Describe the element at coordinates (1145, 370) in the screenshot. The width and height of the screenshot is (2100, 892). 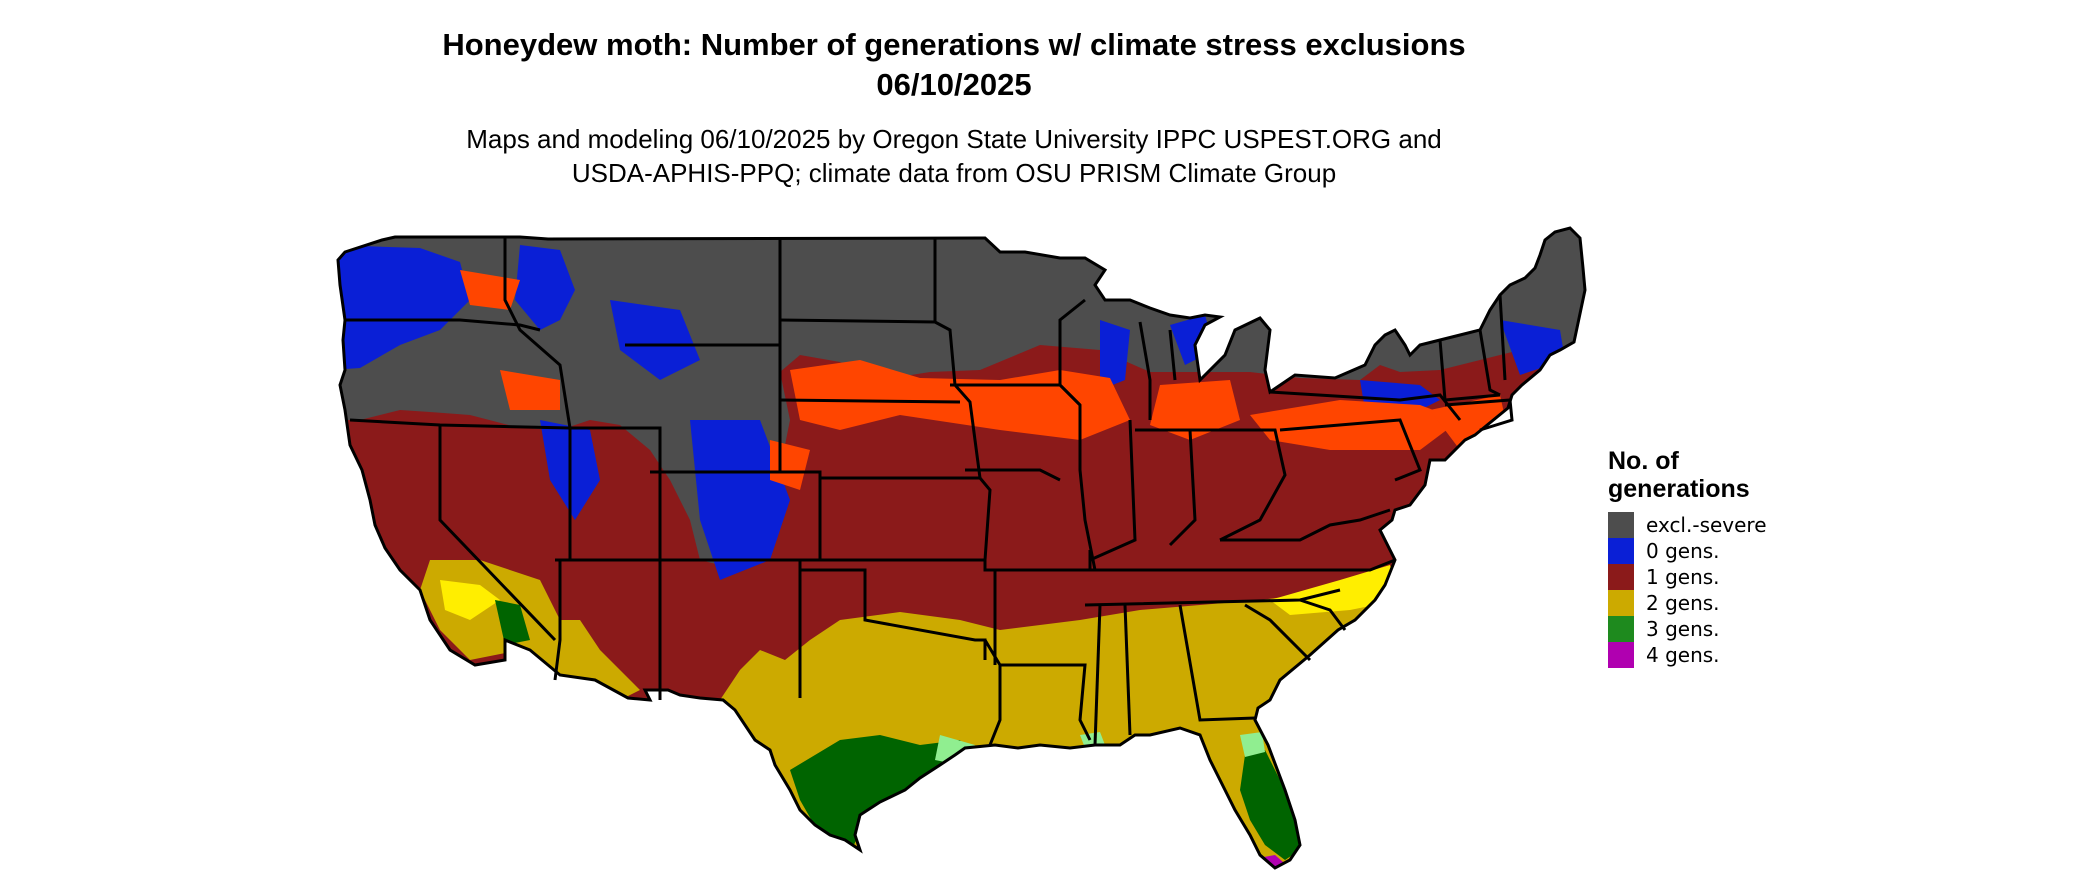
I see `border-wi-il` at that location.